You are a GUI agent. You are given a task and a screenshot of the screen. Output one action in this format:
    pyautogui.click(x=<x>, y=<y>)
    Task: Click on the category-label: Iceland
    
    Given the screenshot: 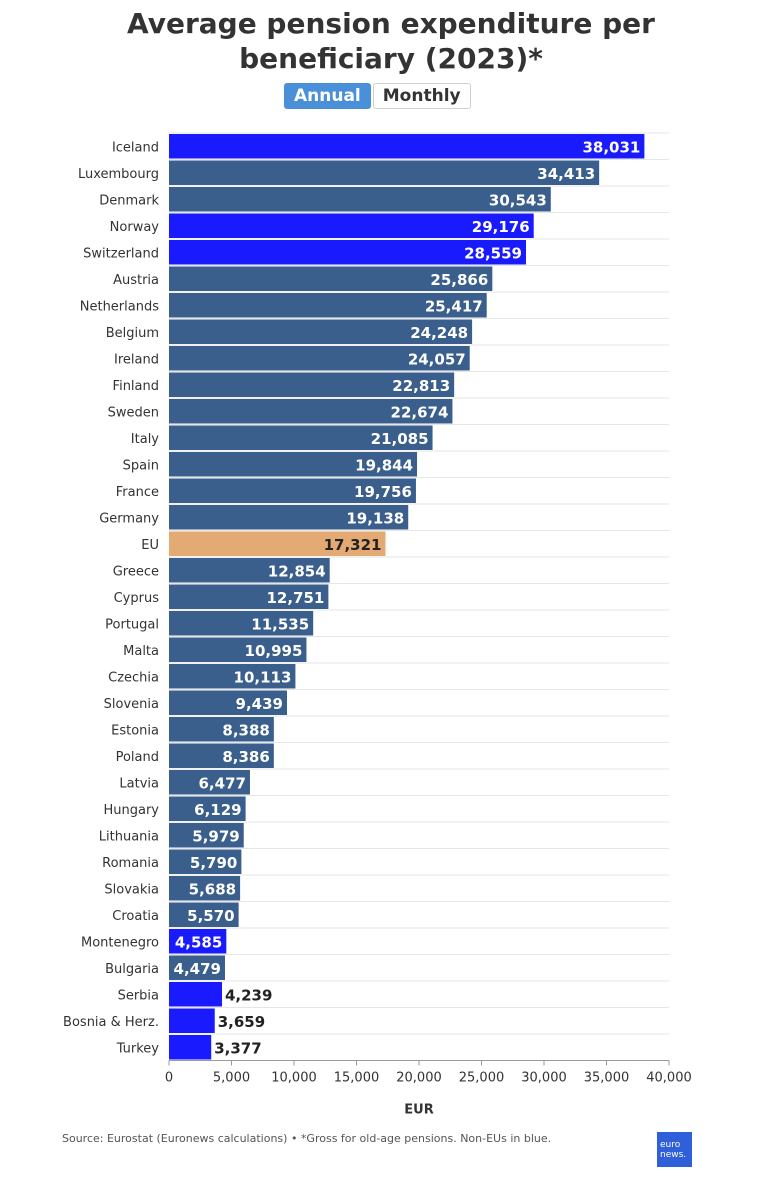 What is the action you would take?
    pyautogui.click(x=135, y=147)
    